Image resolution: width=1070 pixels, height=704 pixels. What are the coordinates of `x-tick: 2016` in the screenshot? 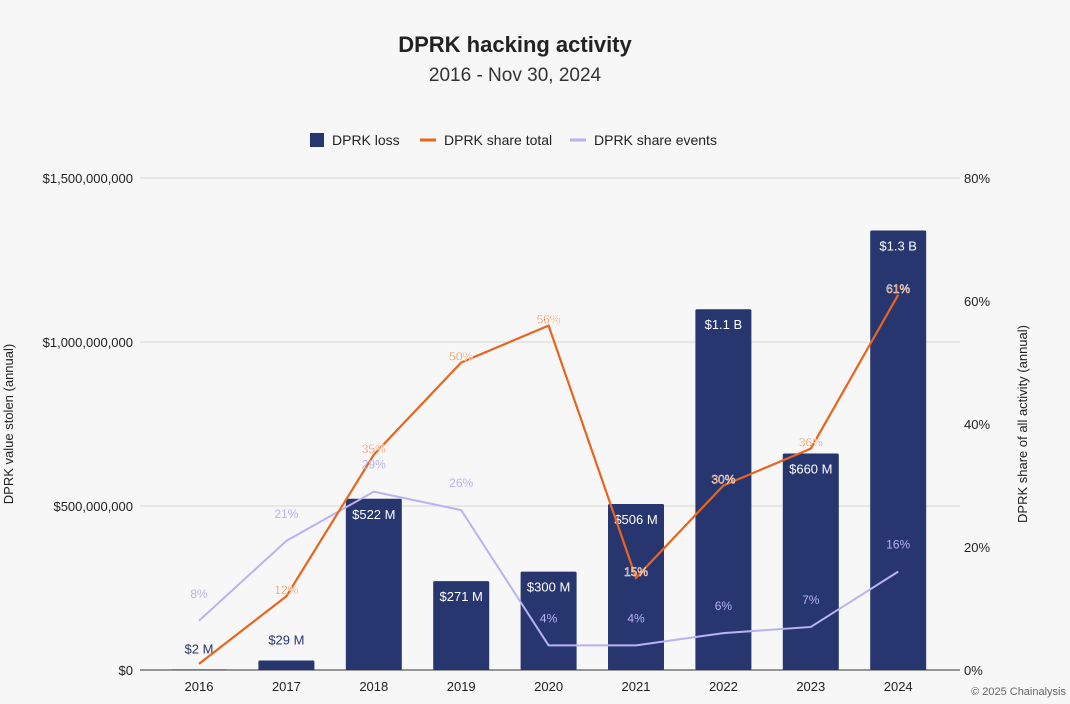 It's located at (199, 686).